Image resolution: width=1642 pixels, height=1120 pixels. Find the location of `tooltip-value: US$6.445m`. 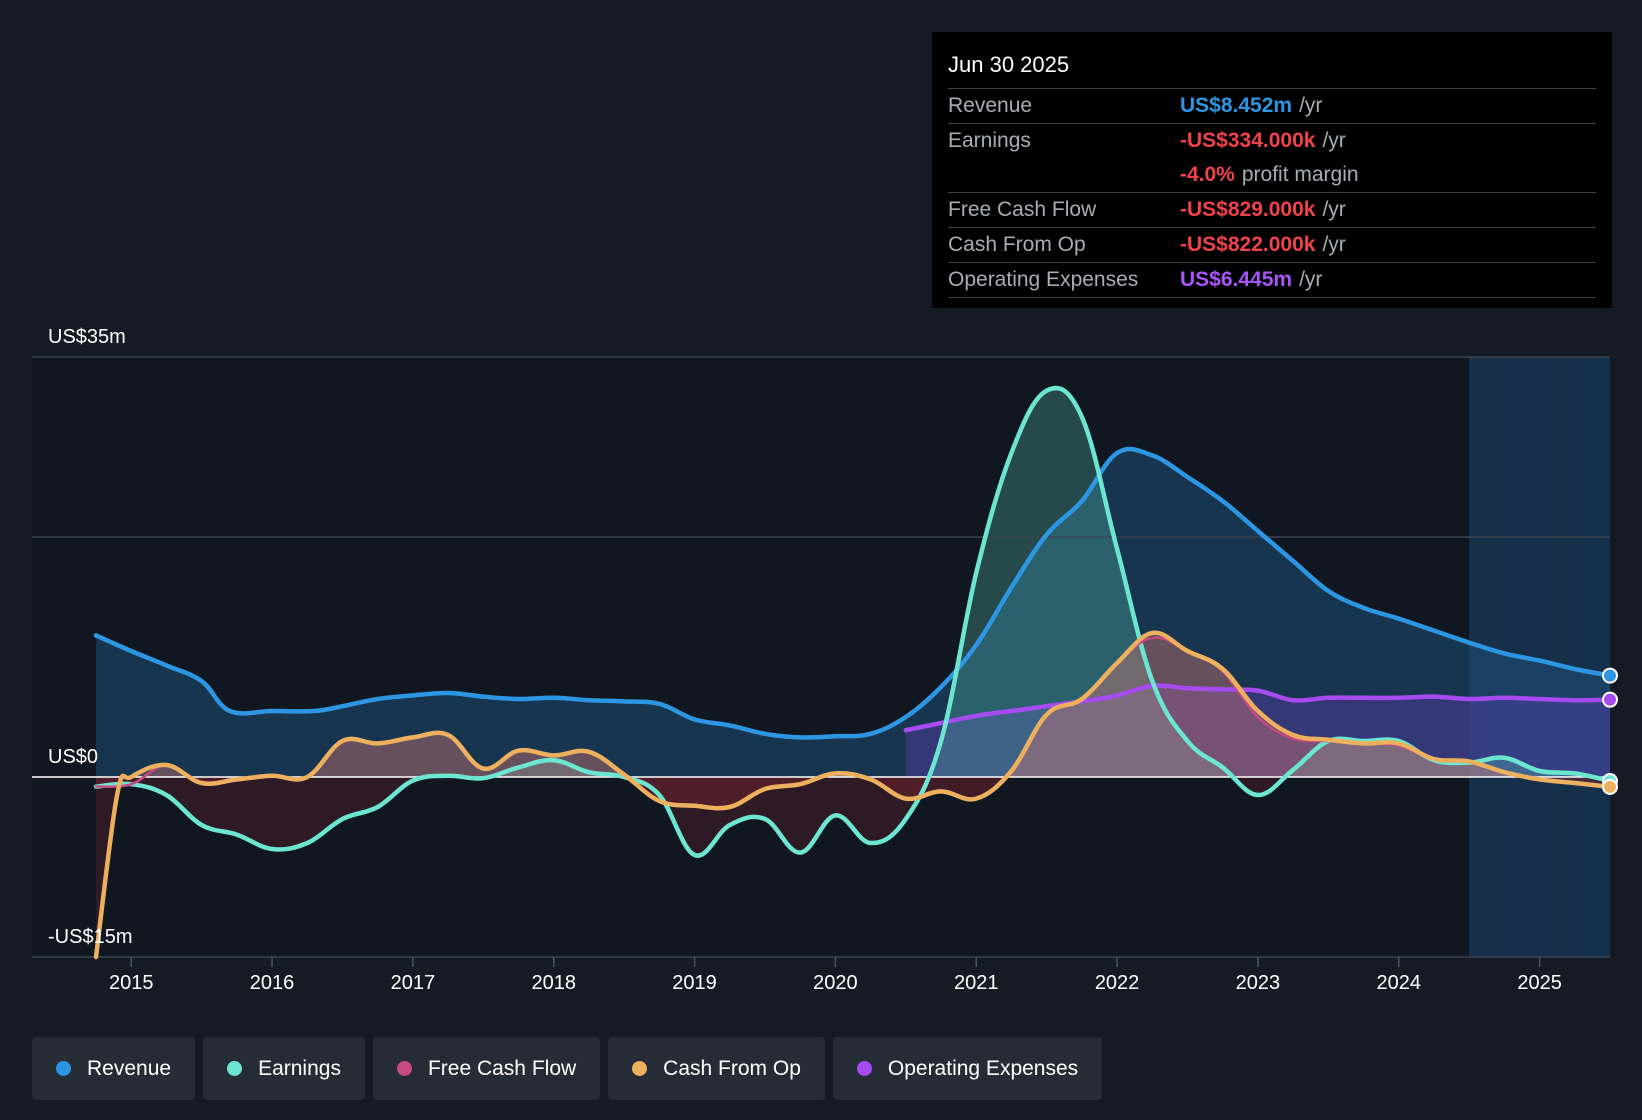

tooltip-value: US$6.445m is located at coordinates (1236, 279).